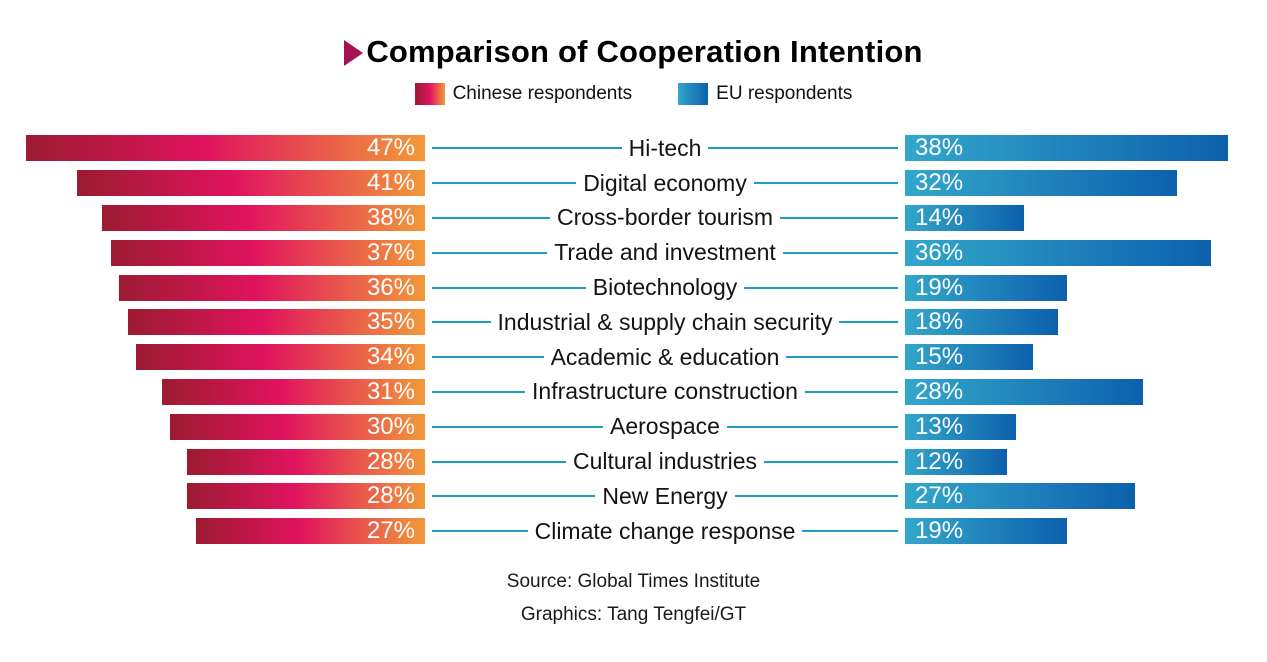  I want to click on chart-row: 31% Infrastructure construction 28%, so click(633, 392).